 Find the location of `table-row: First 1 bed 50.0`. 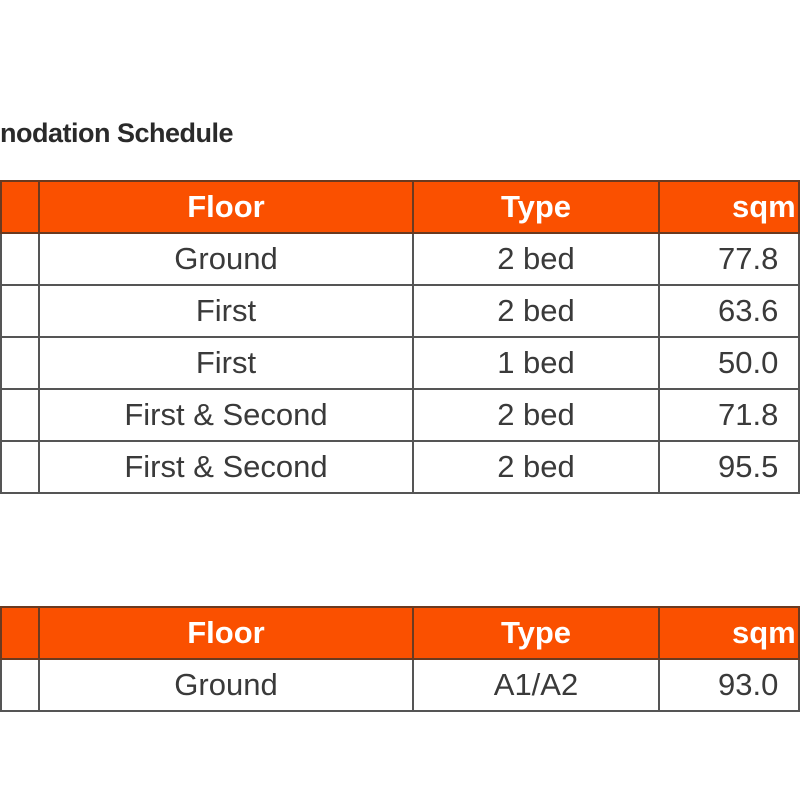

table-row: First 1 bed 50.0 is located at coordinates (400, 363).